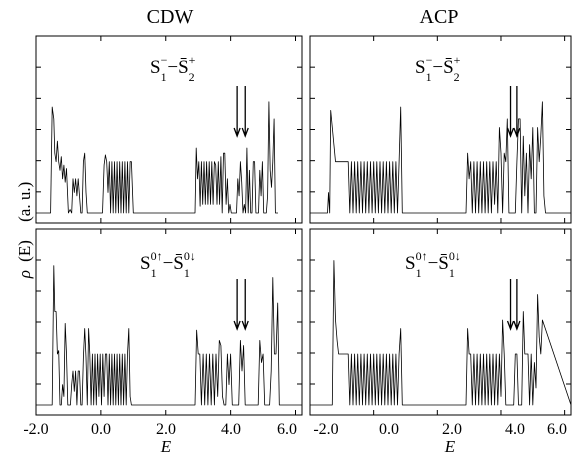 The image size is (574, 453). I want to click on panel-label-acp-bottom: S10↑−S̄10↓, so click(433, 264).